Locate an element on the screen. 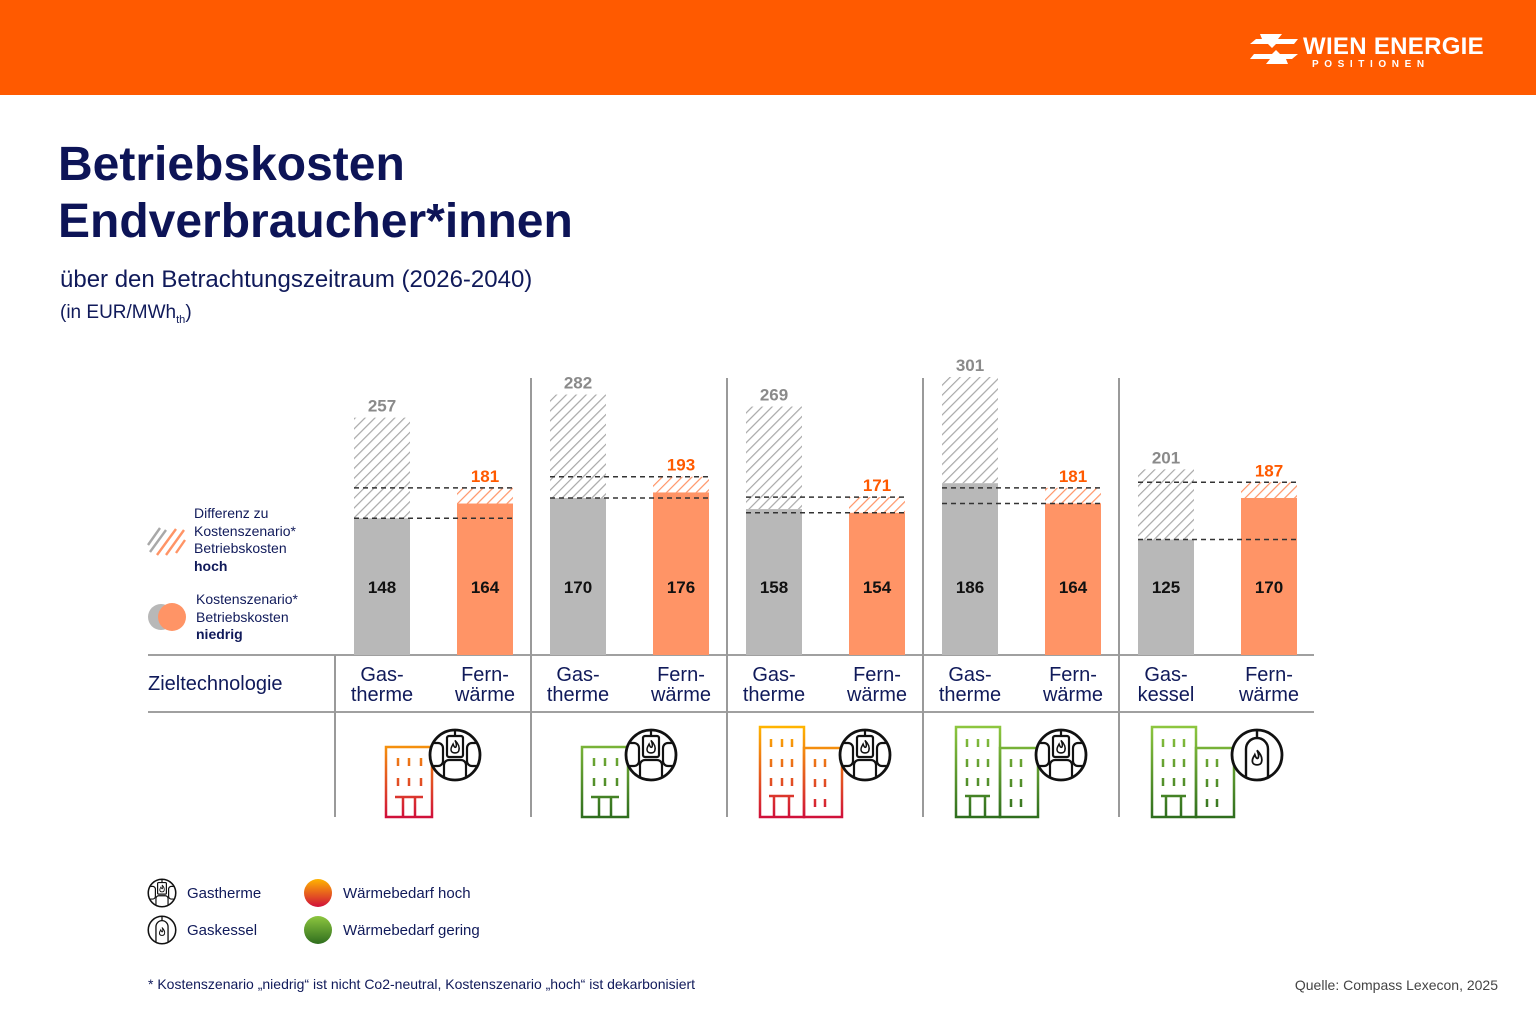 This screenshot has height=1024, width=1536. tech-label-line-2: kessel is located at coordinates (1166, 695).